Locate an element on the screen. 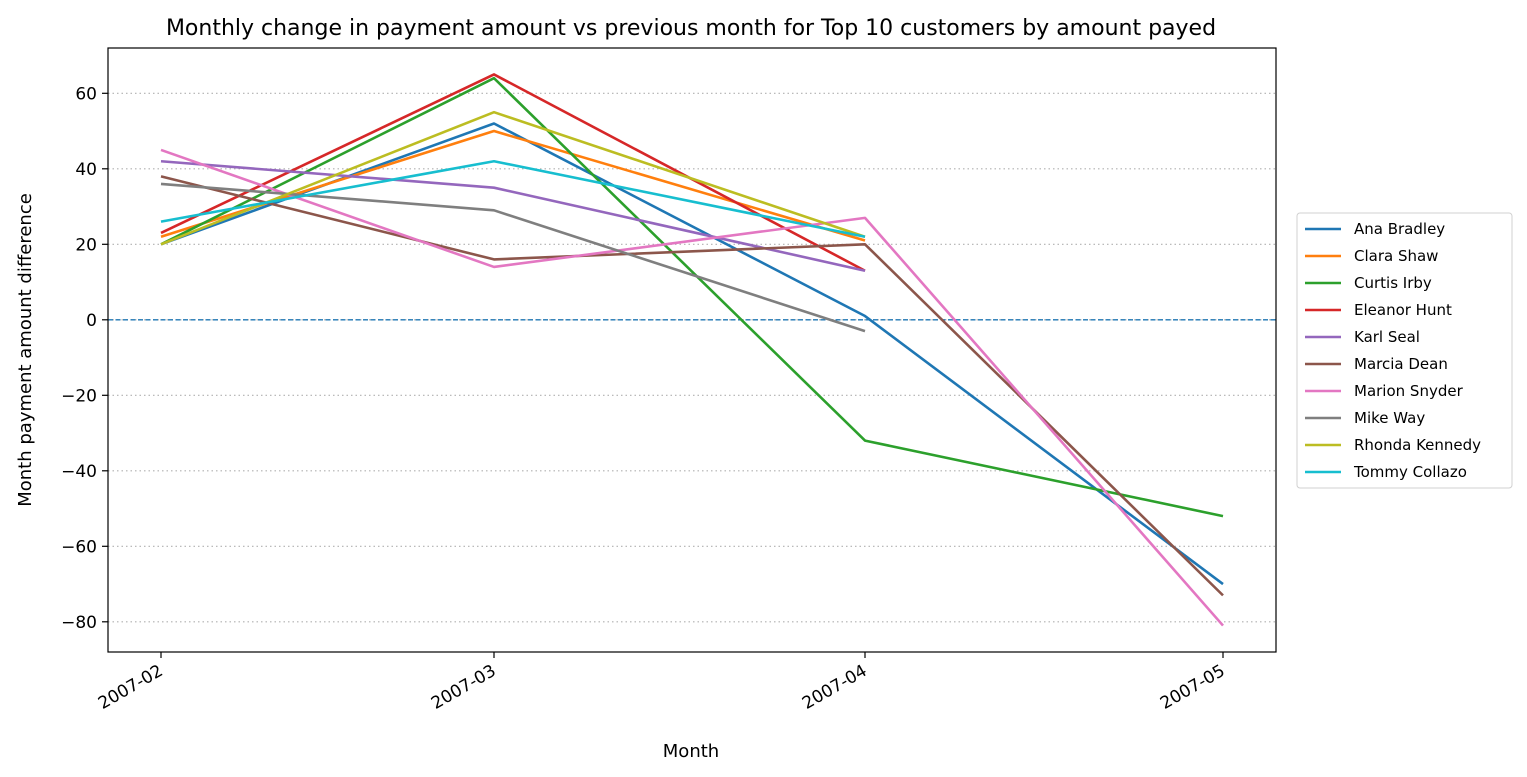  legend-item: Tommy Collazo is located at coordinates (1386, 472).